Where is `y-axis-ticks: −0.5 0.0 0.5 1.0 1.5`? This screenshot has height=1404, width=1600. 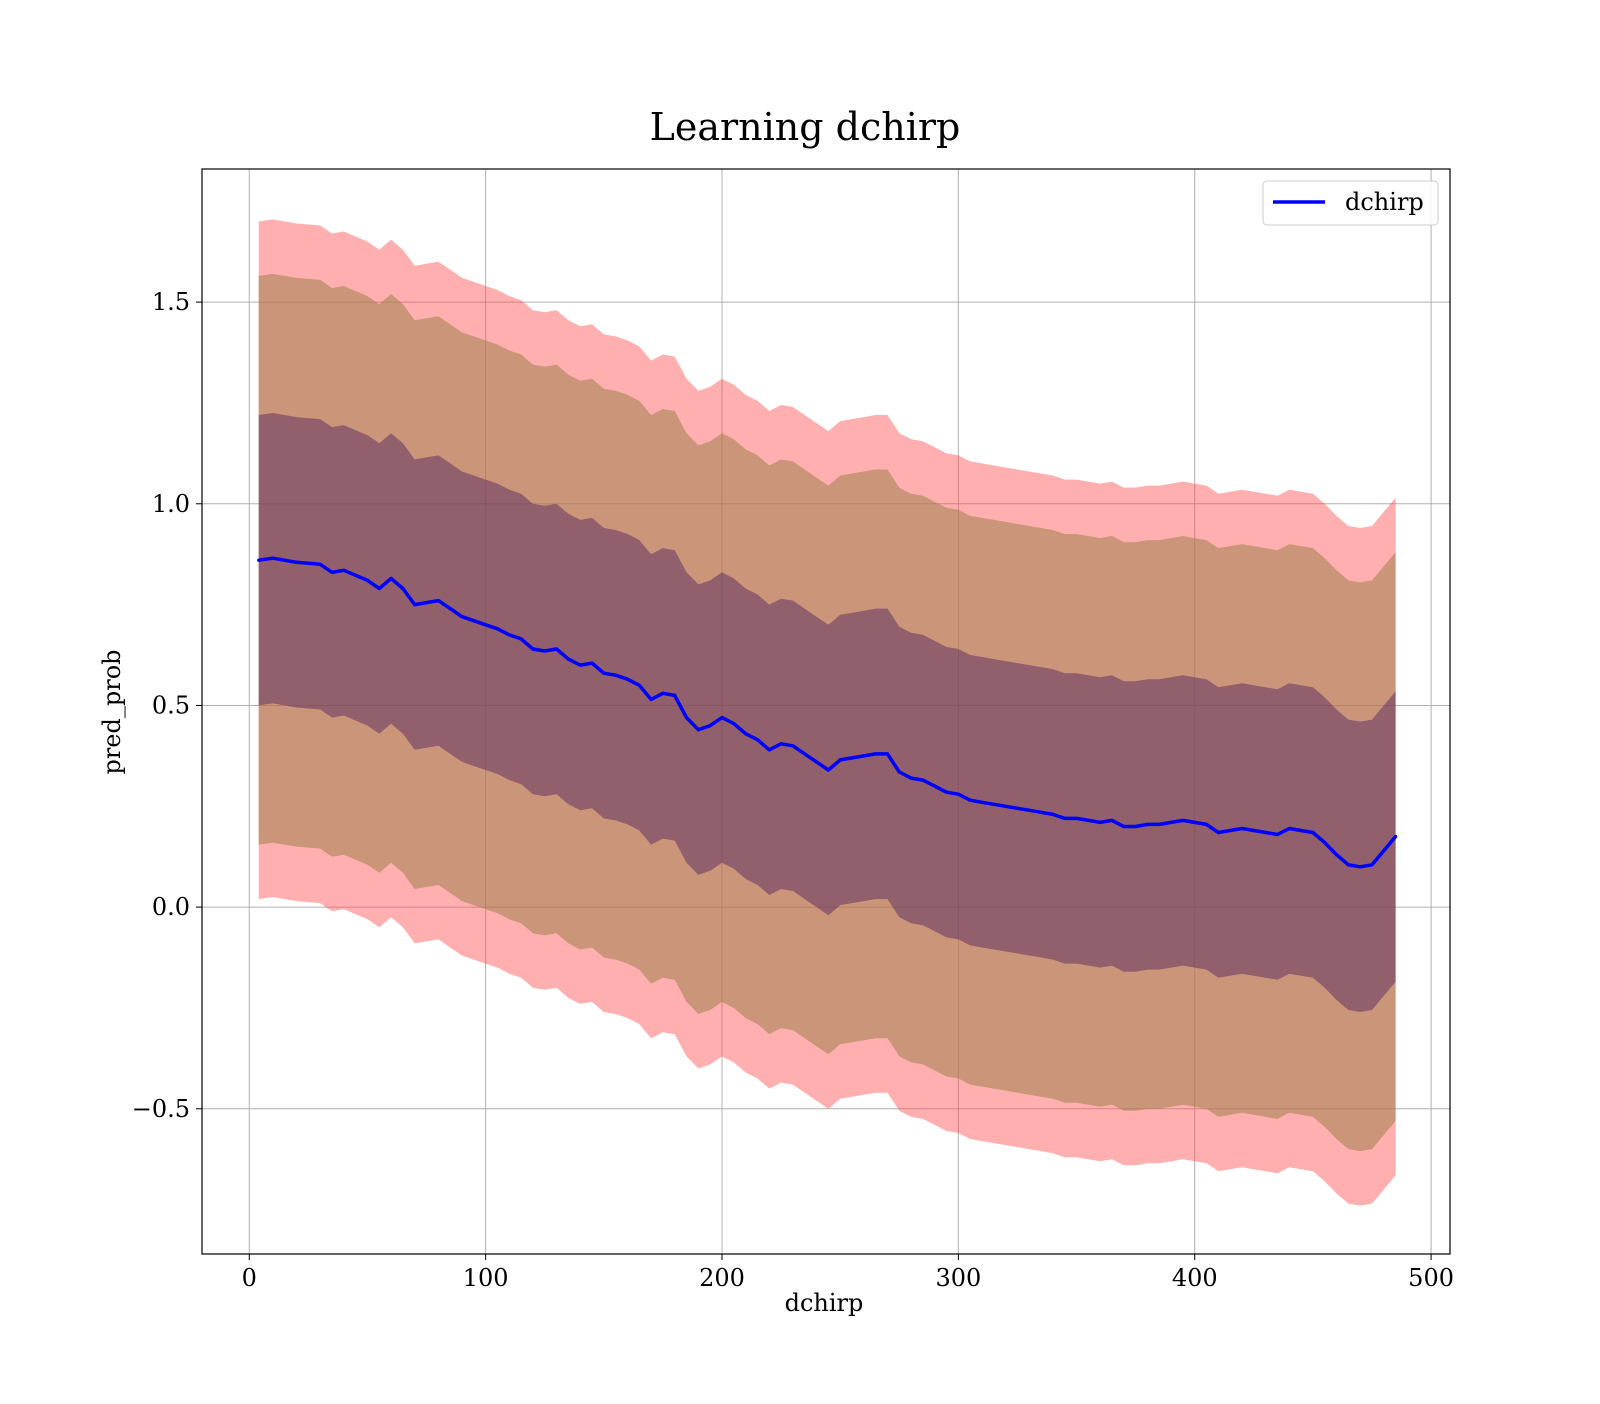 y-axis-ticks: −0.5 0.0 0.5 1.0 1.5 is located at coordinates (167, 705).